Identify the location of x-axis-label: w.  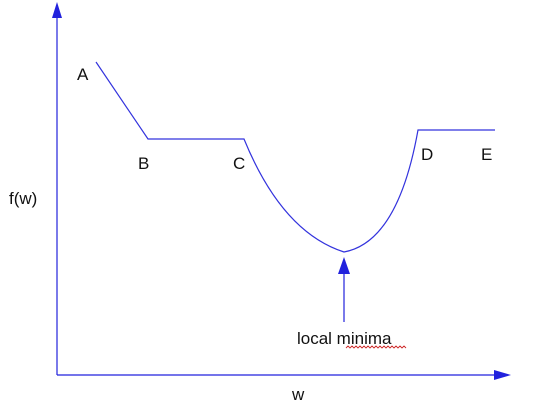
(298, 394).